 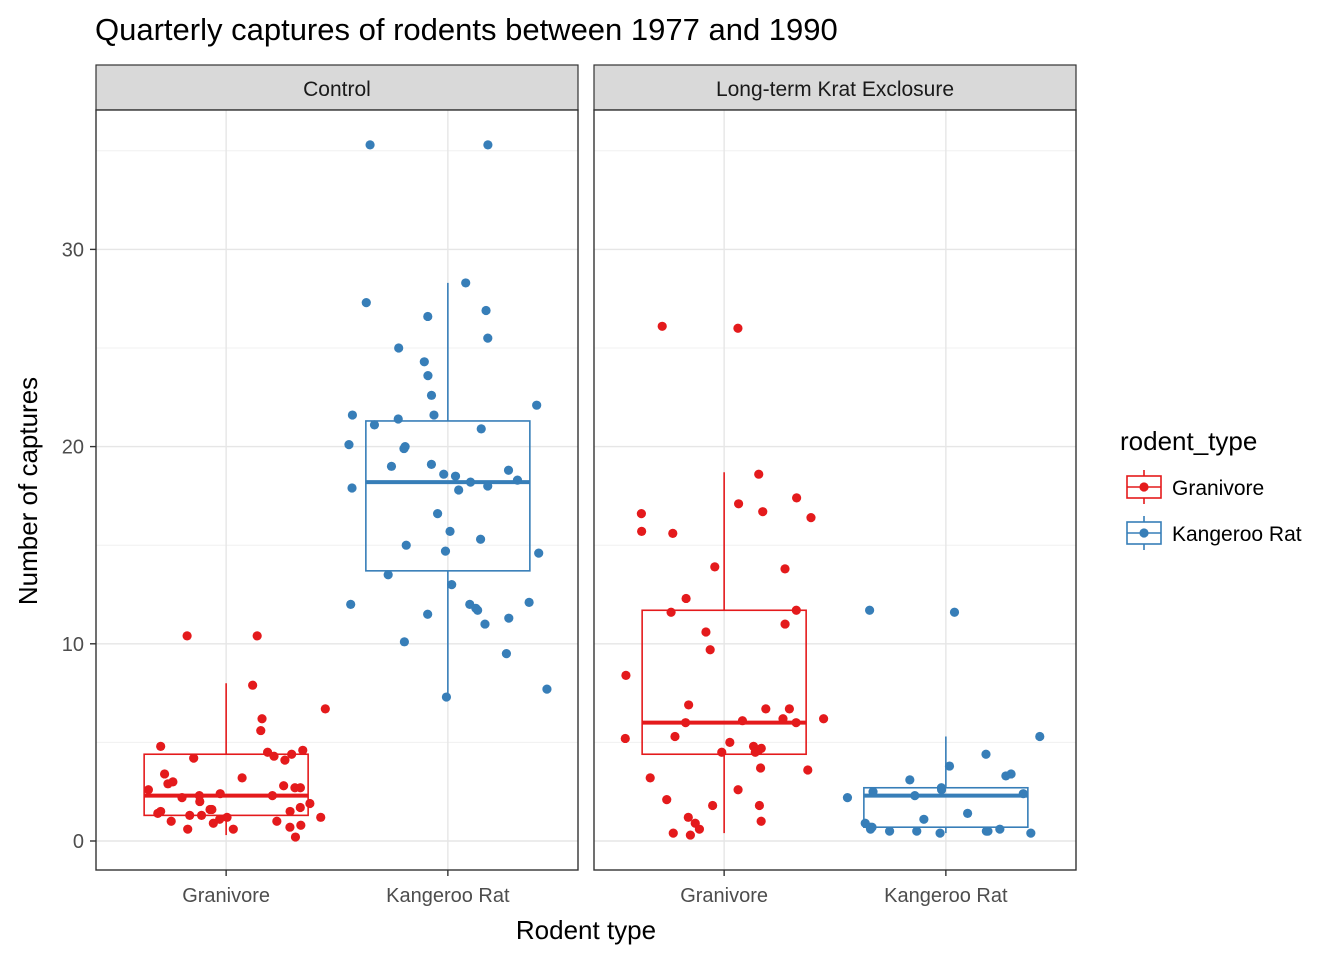 What do you see at coordinates (78, 842) in the screenshot?
I see `y-tick-label: 0` at bounding box center [78, 842].